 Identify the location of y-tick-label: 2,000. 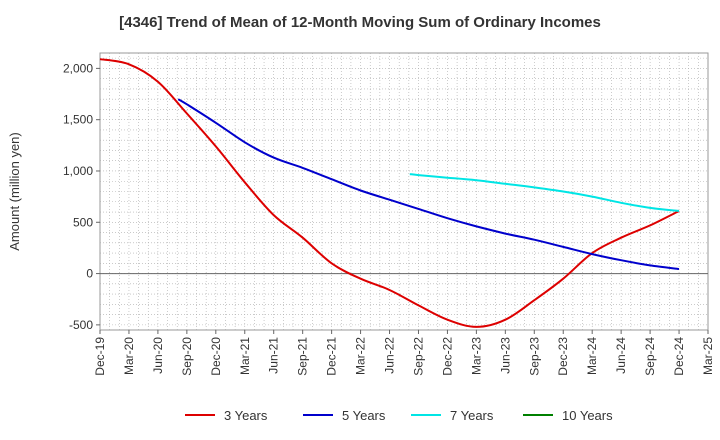
(78, 68).